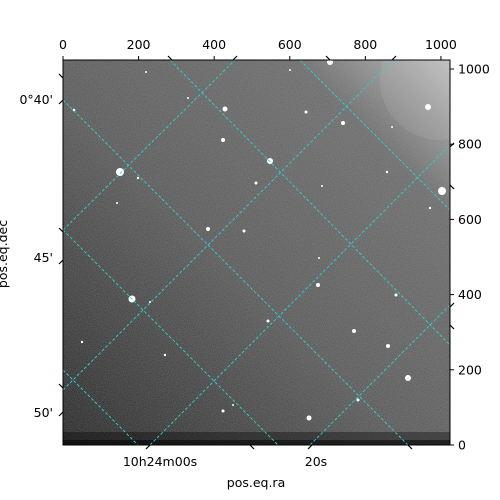 The height and width of the screenshot is (500, 500). I want to click on top-tick-label: 600, so click(290, 44).